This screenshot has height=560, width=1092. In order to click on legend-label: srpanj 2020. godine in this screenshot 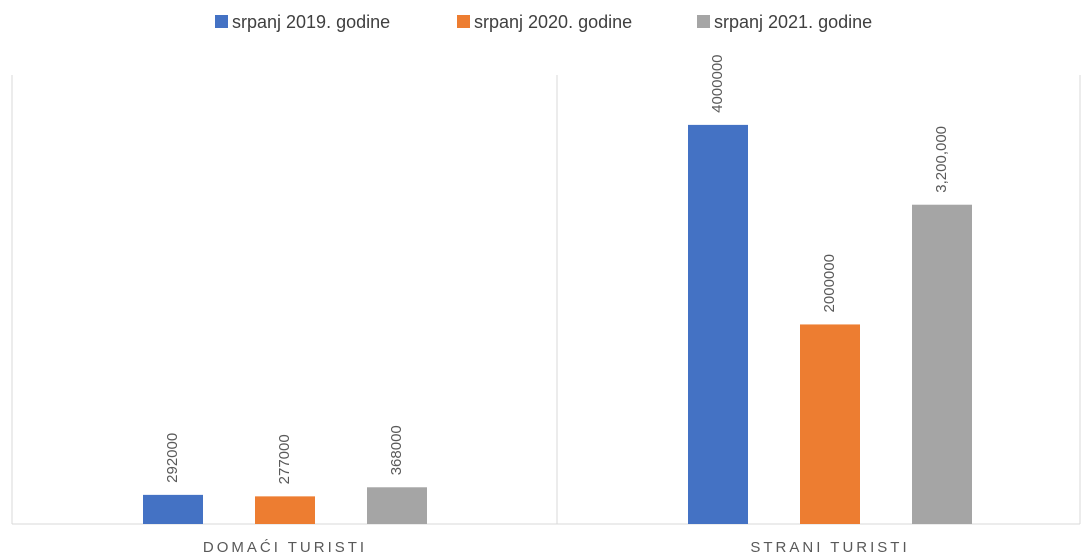, I will do `click(553, 22)`.